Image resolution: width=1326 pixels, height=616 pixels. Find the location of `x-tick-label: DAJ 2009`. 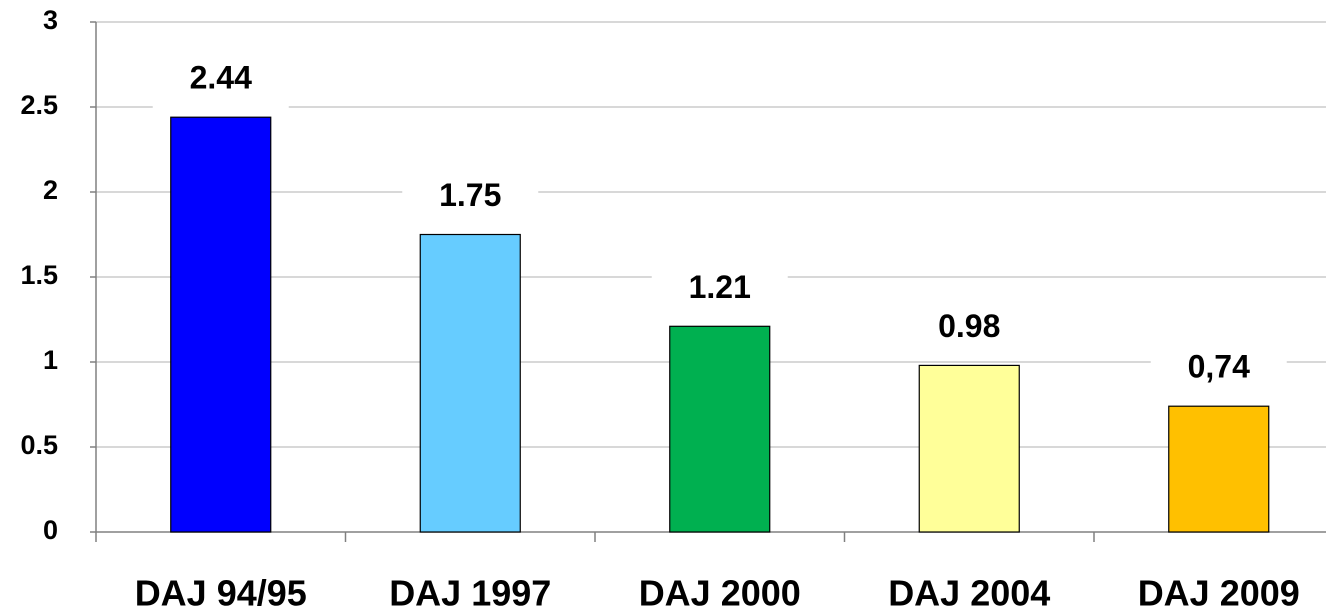

x-tick-label: DAJ 2009 is located at coordinates (1219, 593).